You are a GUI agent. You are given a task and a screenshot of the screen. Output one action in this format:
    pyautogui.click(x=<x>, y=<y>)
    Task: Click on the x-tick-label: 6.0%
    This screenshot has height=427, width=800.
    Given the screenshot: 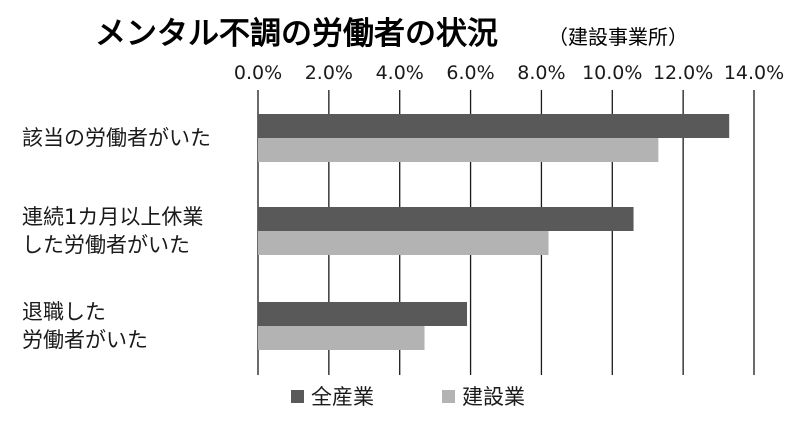 What is the action you would take?
    pyautogui.click(x=470, y=73)
    